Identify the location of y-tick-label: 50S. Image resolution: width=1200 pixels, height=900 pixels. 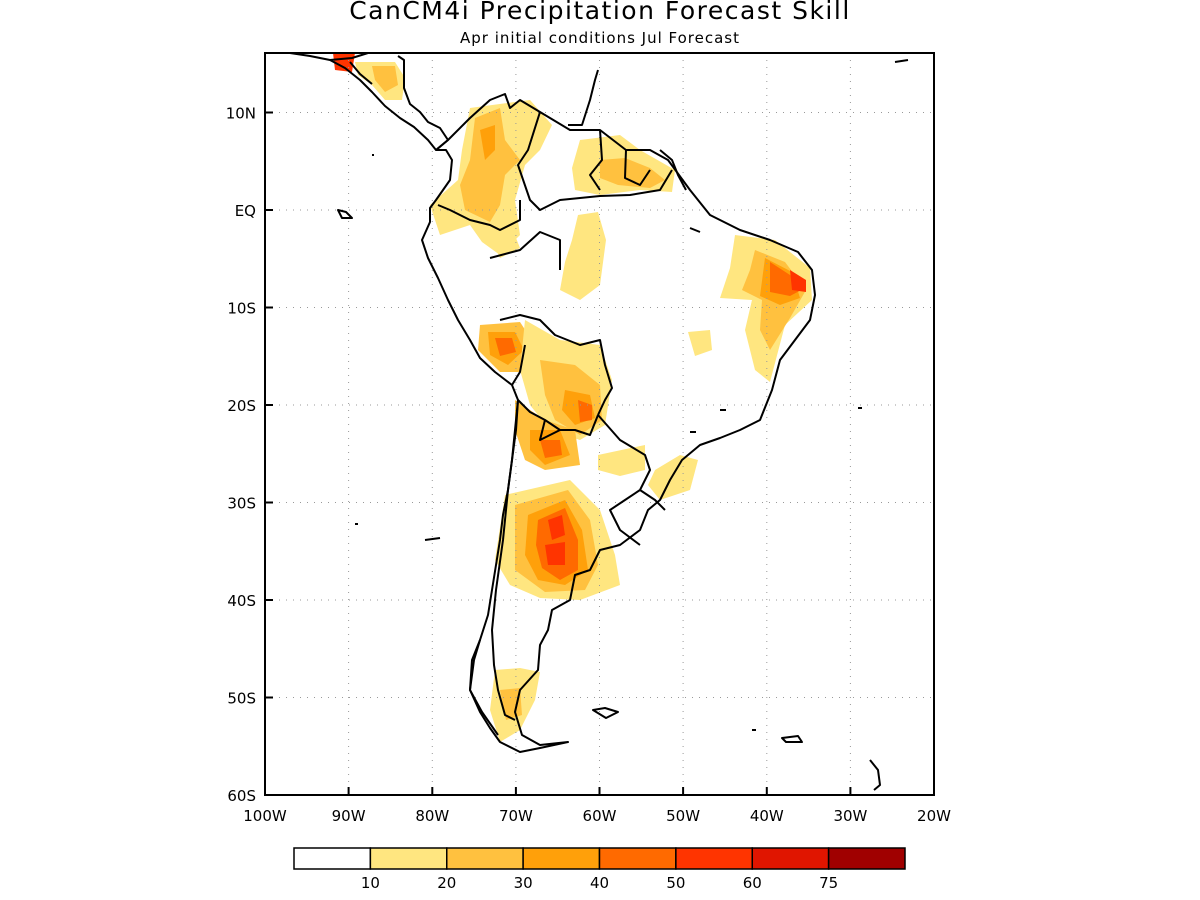
(241, 699).